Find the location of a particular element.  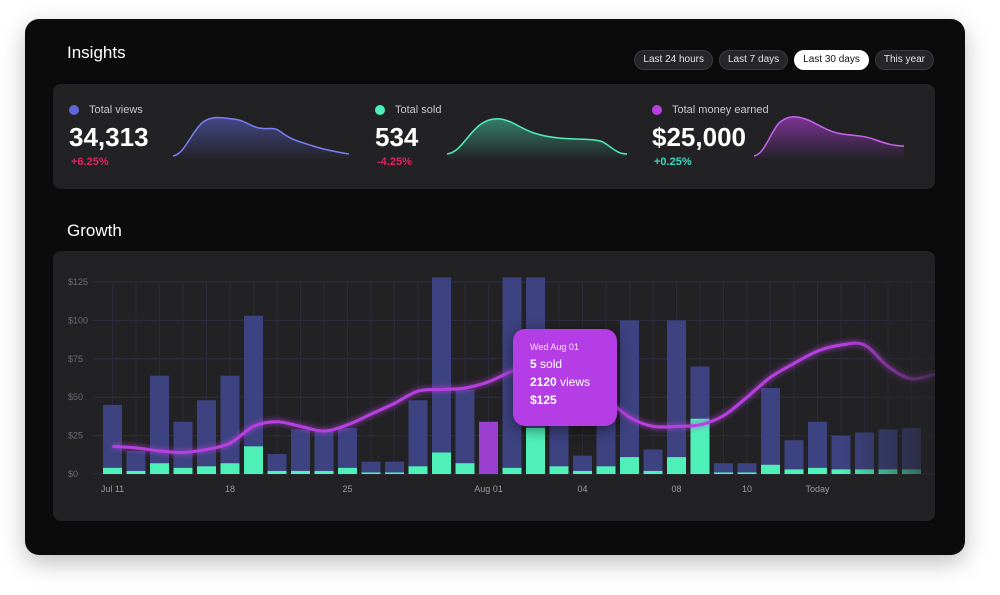

y-tick-label: $125 is located at coordinates (78, 282).